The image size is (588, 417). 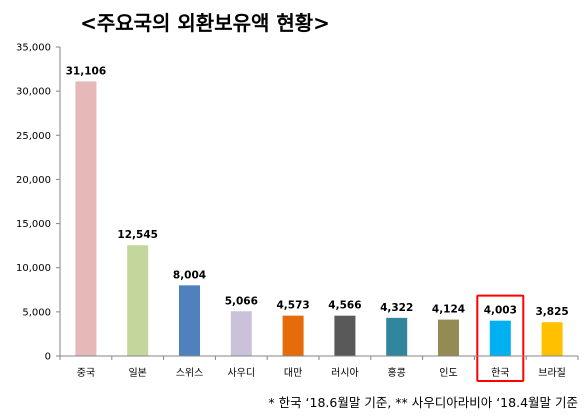 I want to click on y-tick-label: 25,000, so click(x=33, y=136).